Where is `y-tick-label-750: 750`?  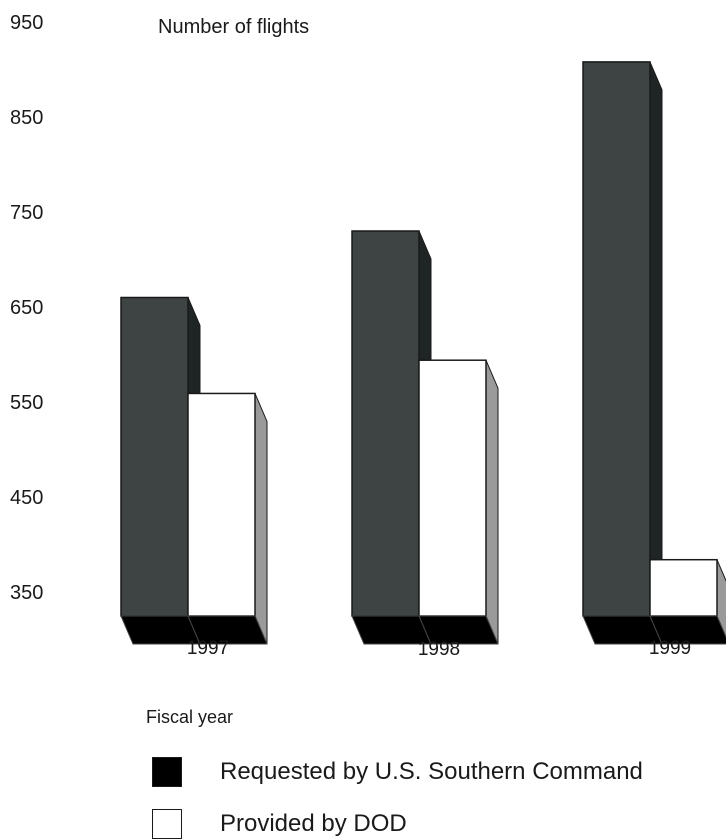 y-tick-label-750: 750 is located at coordinates (26, 213).